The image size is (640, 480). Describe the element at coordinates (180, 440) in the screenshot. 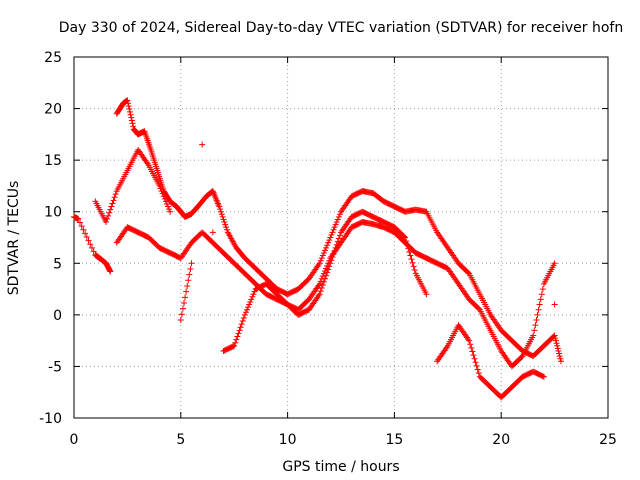

I see `x-tick-label: 5` at that location.